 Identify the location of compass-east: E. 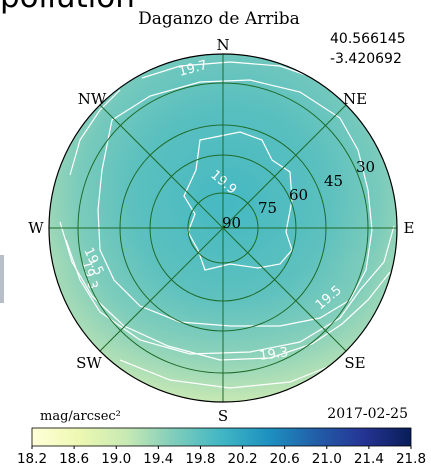
(409, 228).